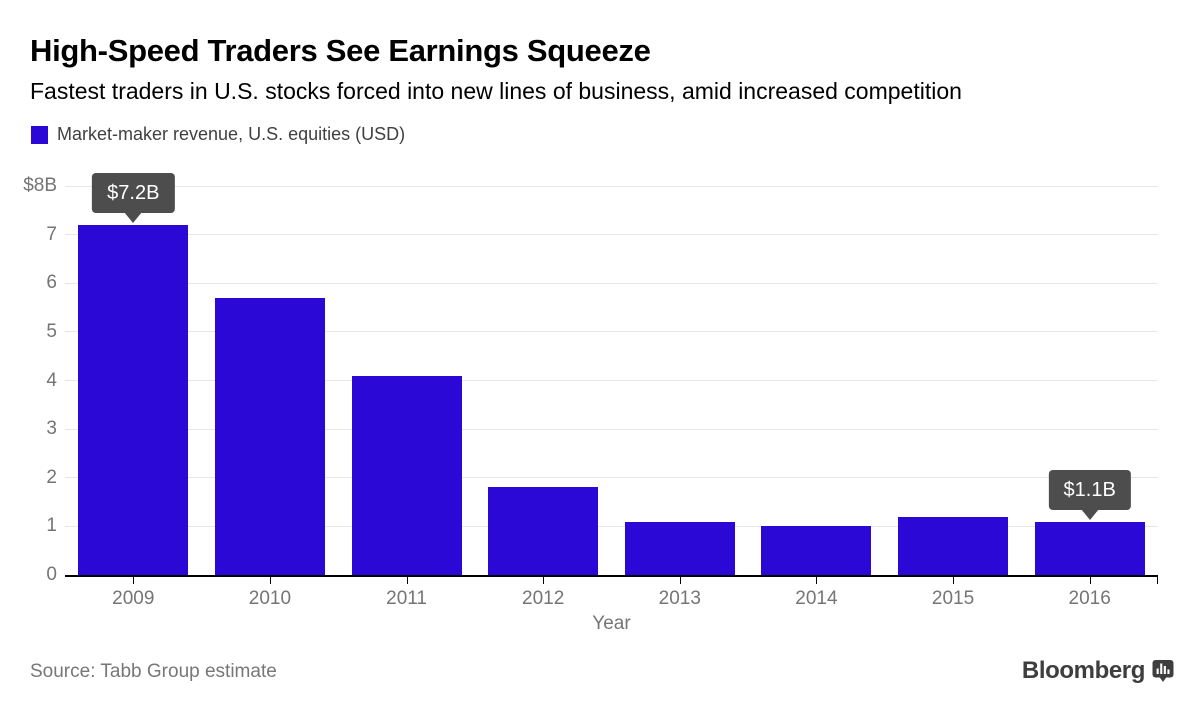 Image resolution: width=1200 pixels, height=715 pixels. Describe the element at coordinates (407, 580) in the screenshot. I see `x-axis-tick-2011` at that location.